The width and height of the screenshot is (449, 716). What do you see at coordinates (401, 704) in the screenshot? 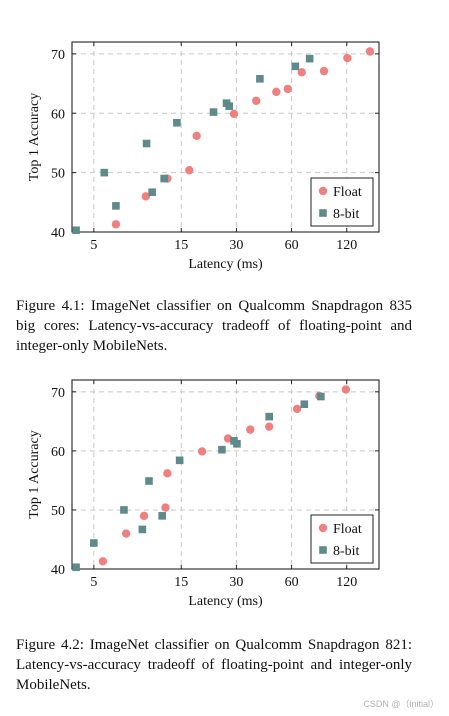
I see `watermark: CSDN @（initial）` at bounding box center [401, 704].